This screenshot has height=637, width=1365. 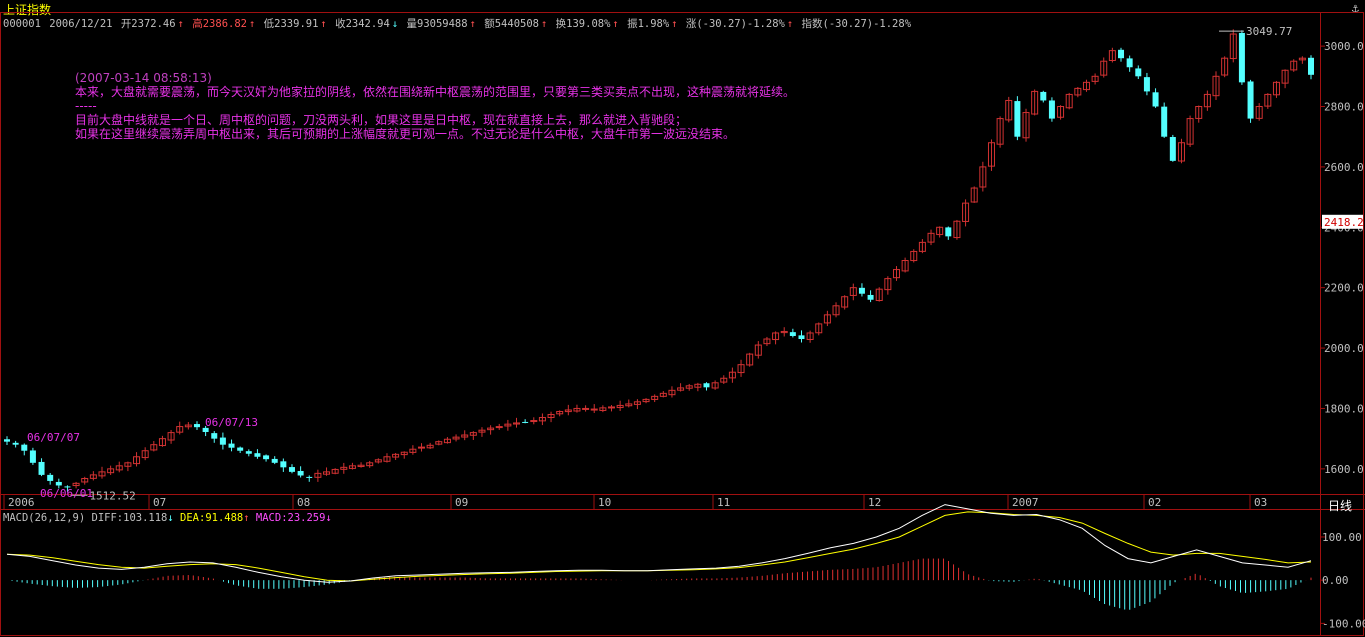 What do you see at coordinates (1269, 31) in the screenshot?
I see `high-marker-label: 3049.77` at bounding box center [1269, 31].